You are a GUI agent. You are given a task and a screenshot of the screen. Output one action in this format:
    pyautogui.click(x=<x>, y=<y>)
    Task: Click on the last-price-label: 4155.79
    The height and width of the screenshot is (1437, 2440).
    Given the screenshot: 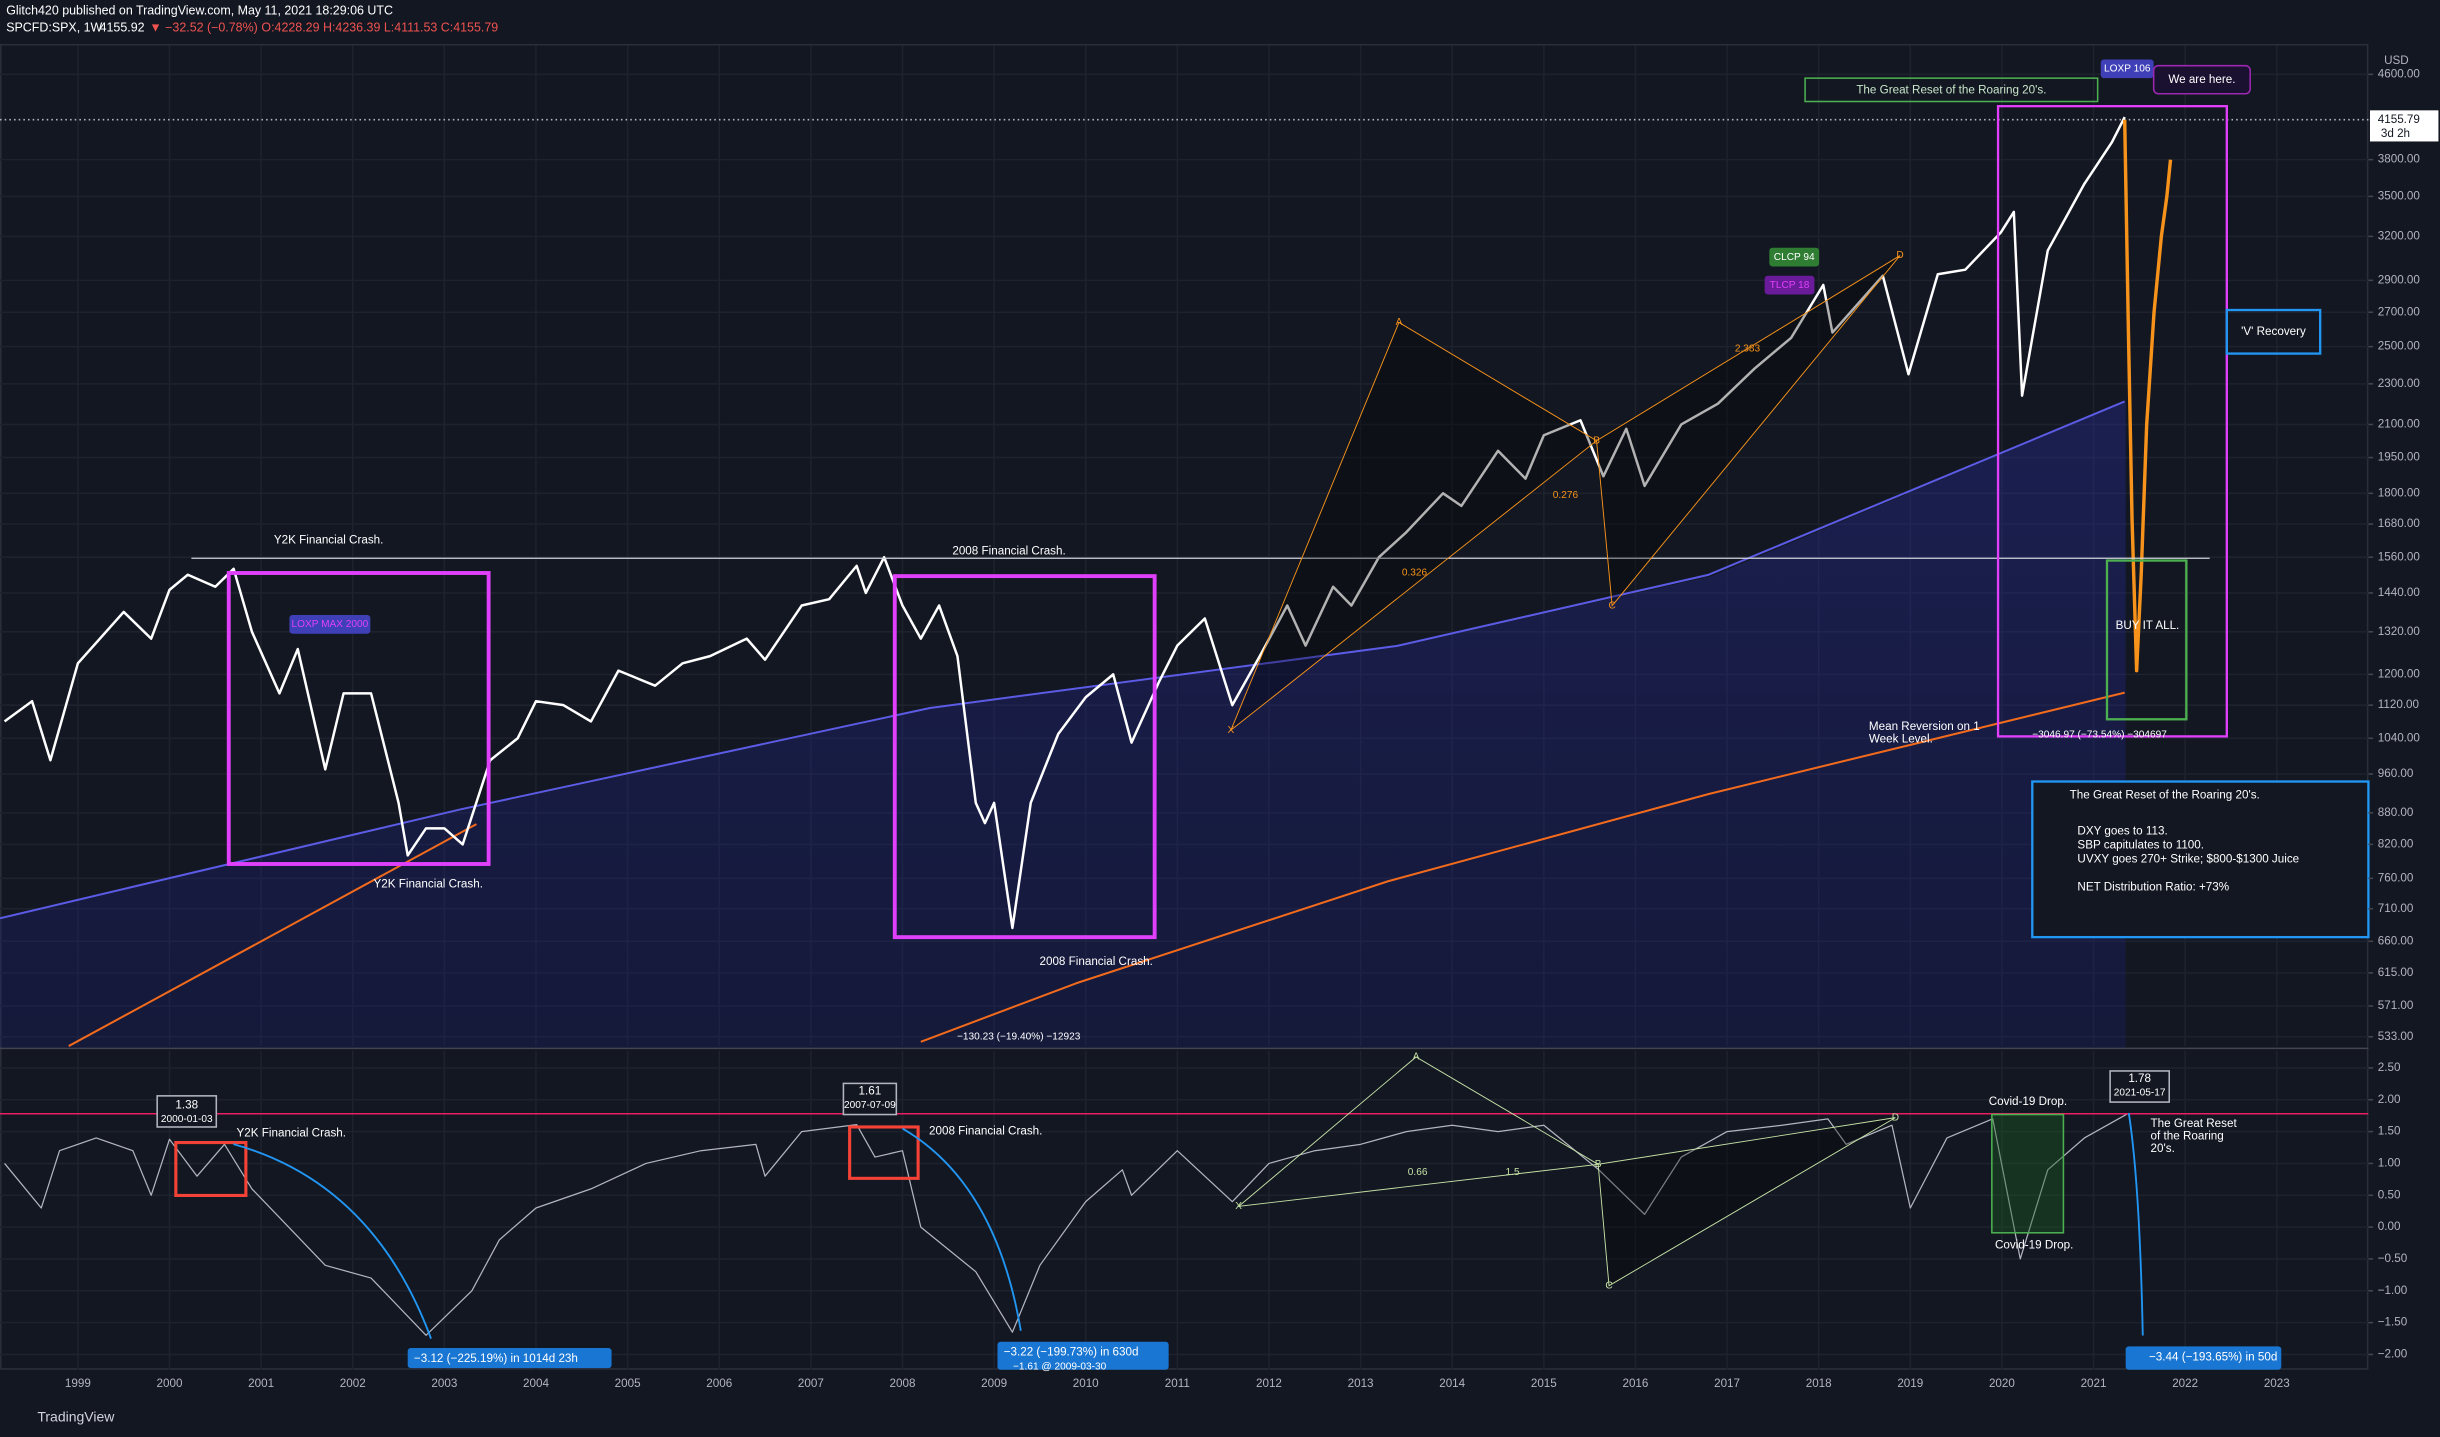 What is the action you would take?
    pyautogui.click(x=2399, y=119)
    